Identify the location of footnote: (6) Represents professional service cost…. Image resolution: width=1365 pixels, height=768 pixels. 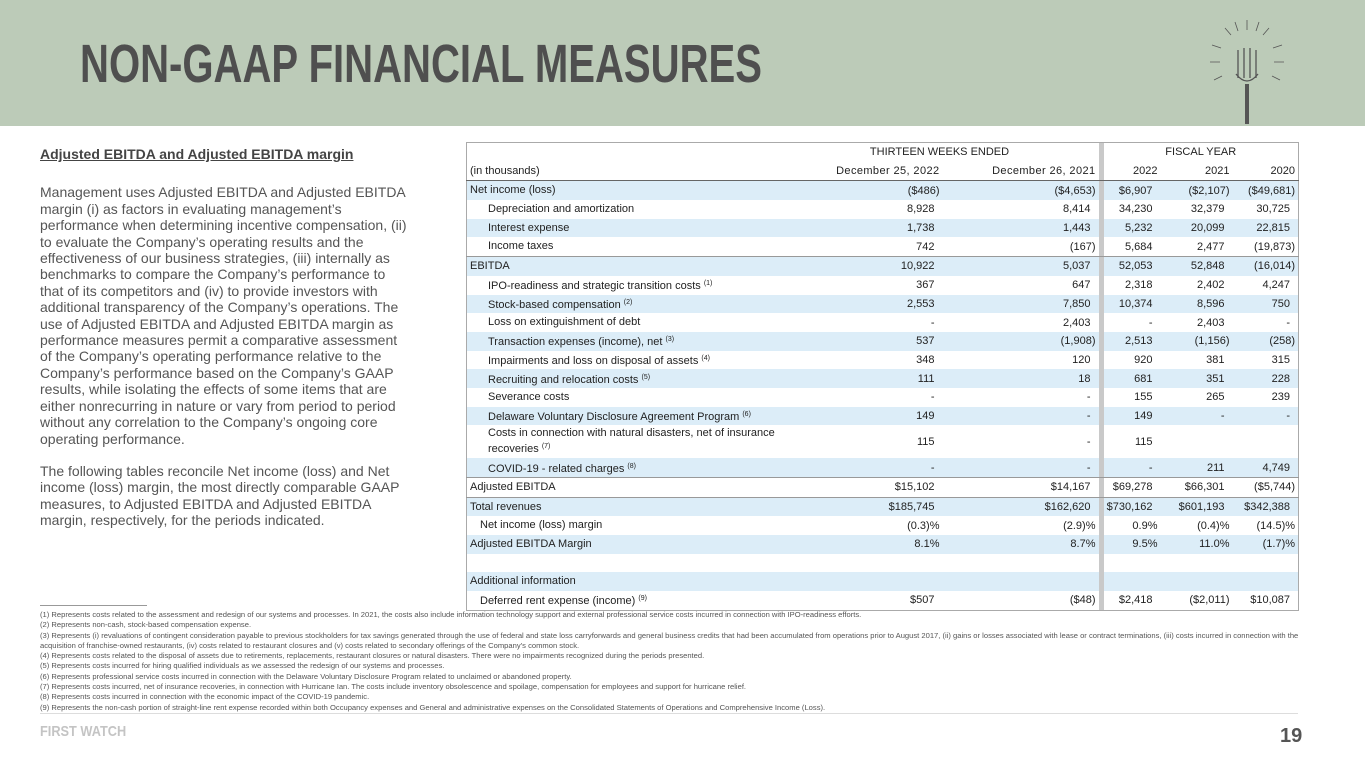
(306, 676).